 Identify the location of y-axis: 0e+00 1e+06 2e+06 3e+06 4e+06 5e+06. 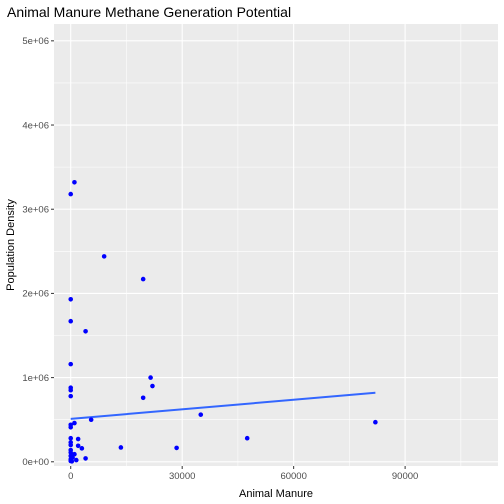
(38, 252).